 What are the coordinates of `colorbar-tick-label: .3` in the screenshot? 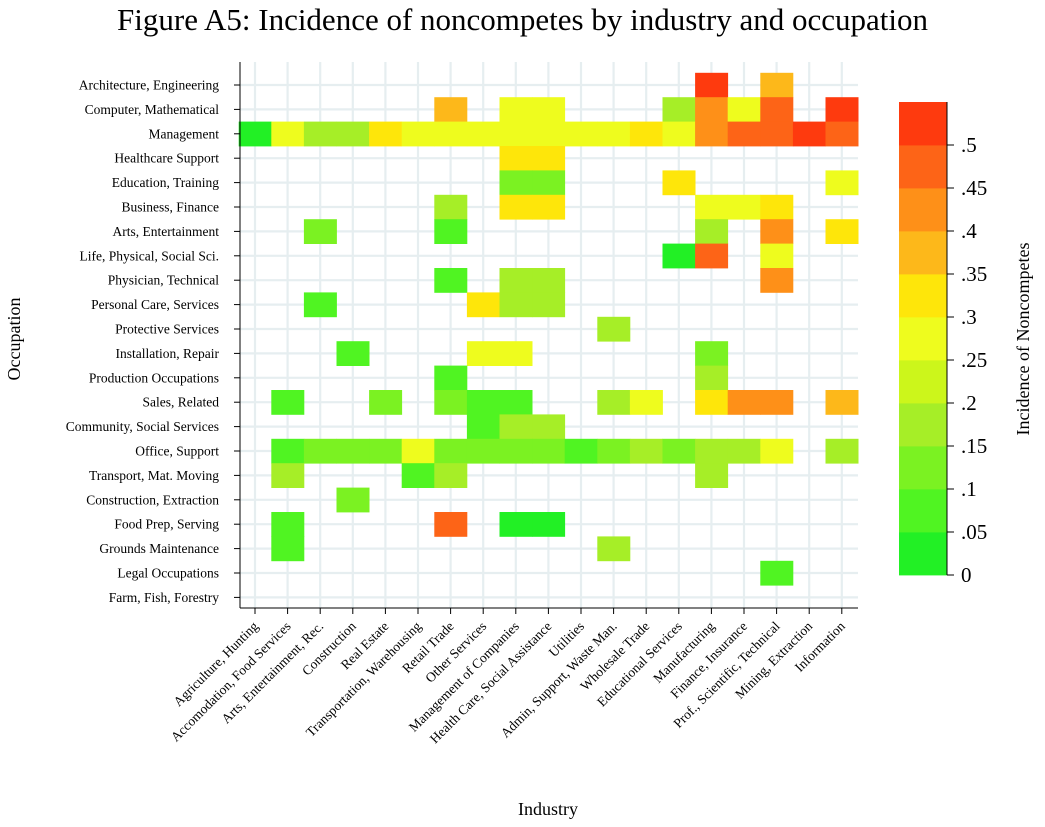 It's located at (969, 317).